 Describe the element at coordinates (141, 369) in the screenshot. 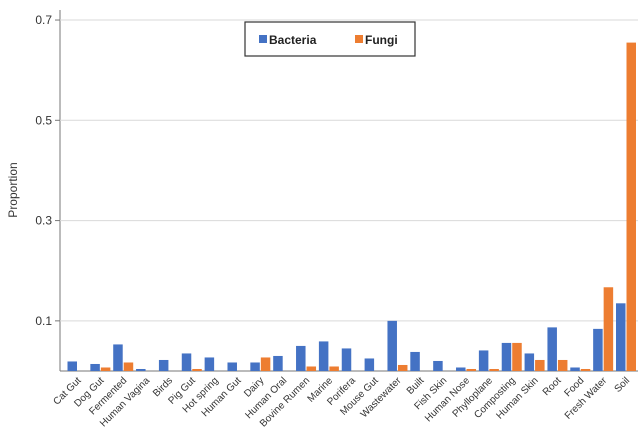

I see `bar-bacteria-human-vagina` at that location.